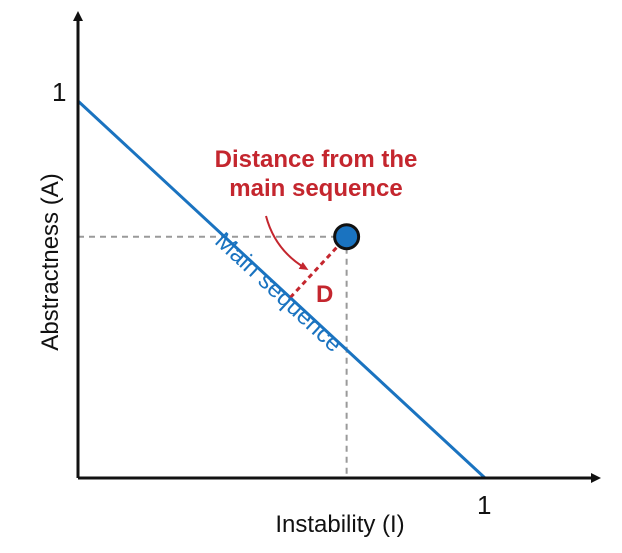 The height and width of the screenshot is (553, 622). I want to click on callout-line-2: main sequence, so click(315, 188).